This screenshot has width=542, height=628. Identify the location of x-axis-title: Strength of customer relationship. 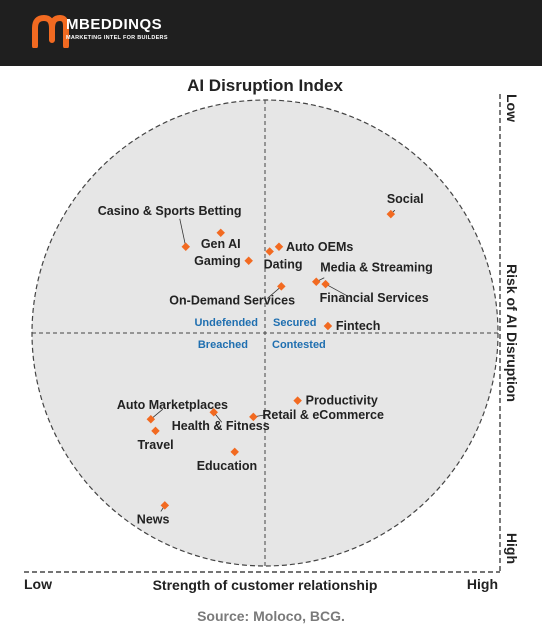
(265, 585).